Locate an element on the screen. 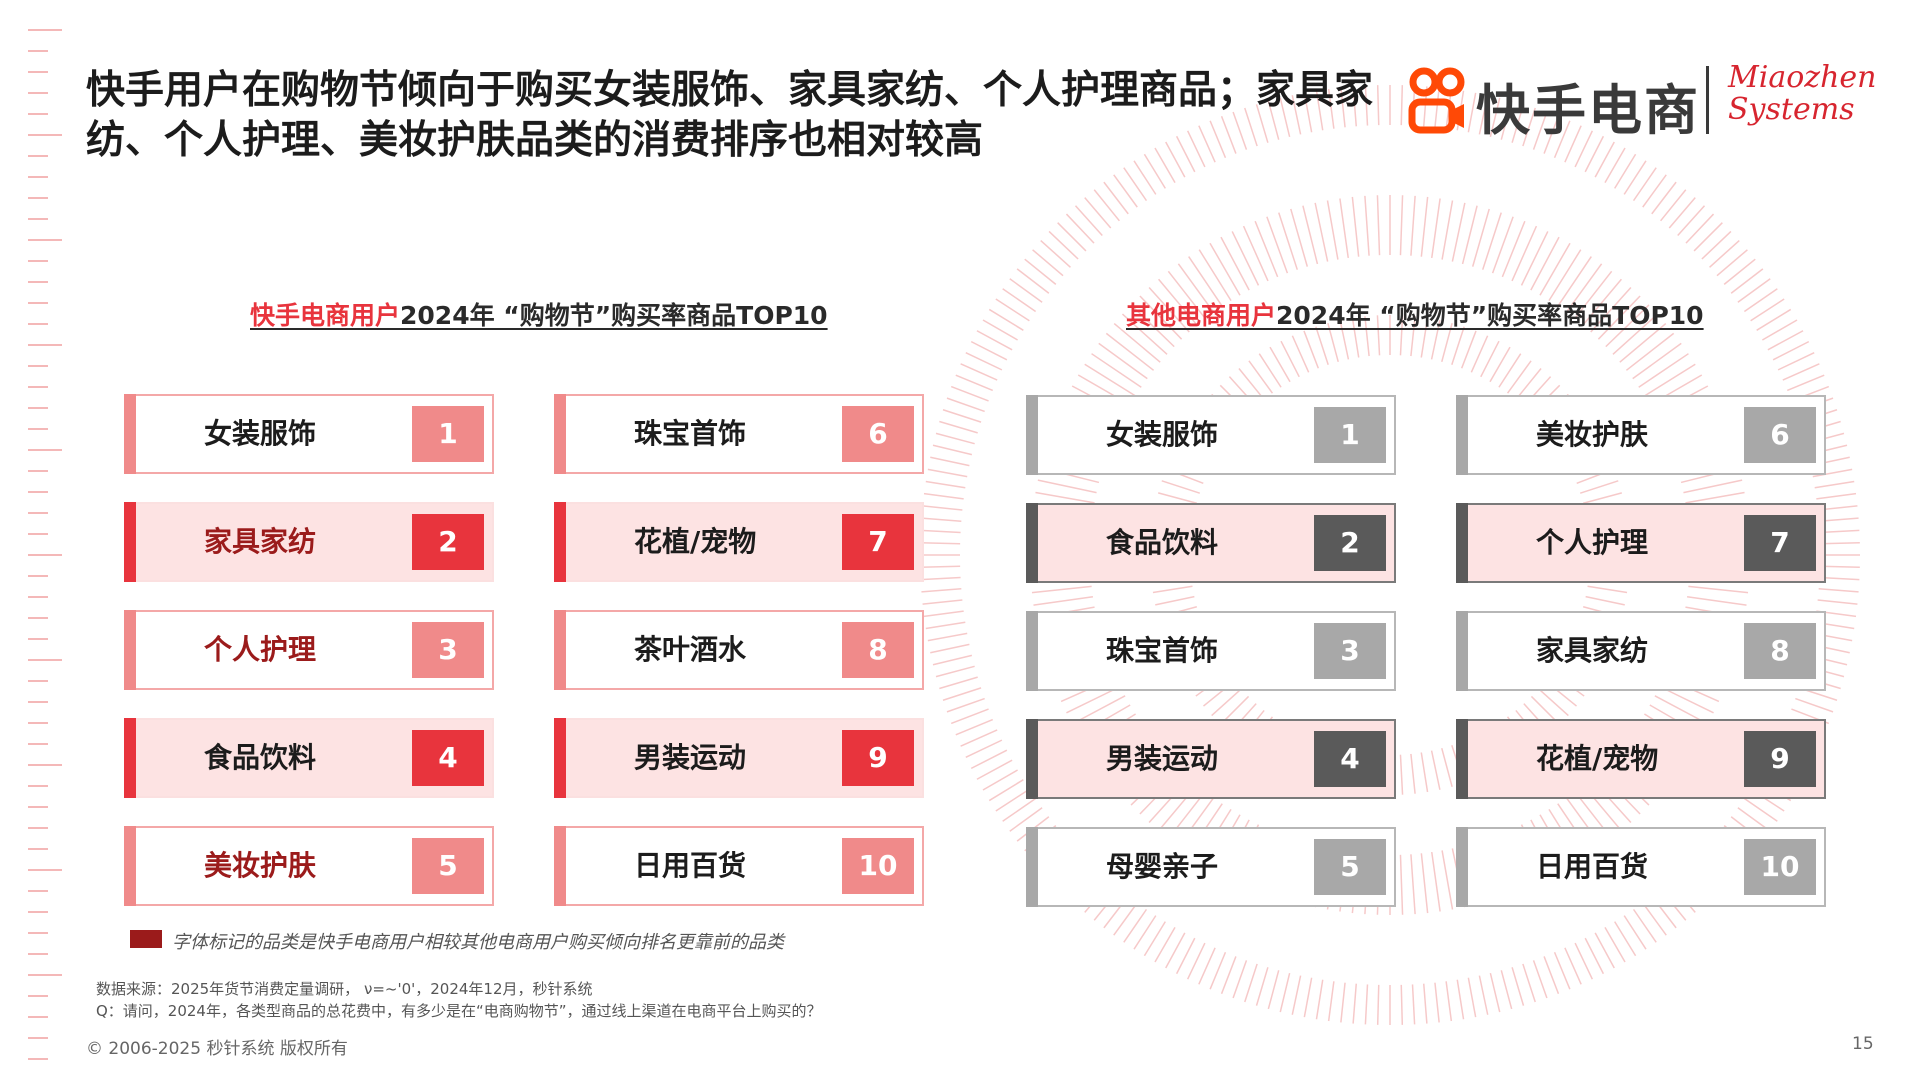 Image resolution: width=1920 pixels, height=1080 pixels. kuaishou-item-6: 珠宝首饰 6 is located at coordinates (739, 434).